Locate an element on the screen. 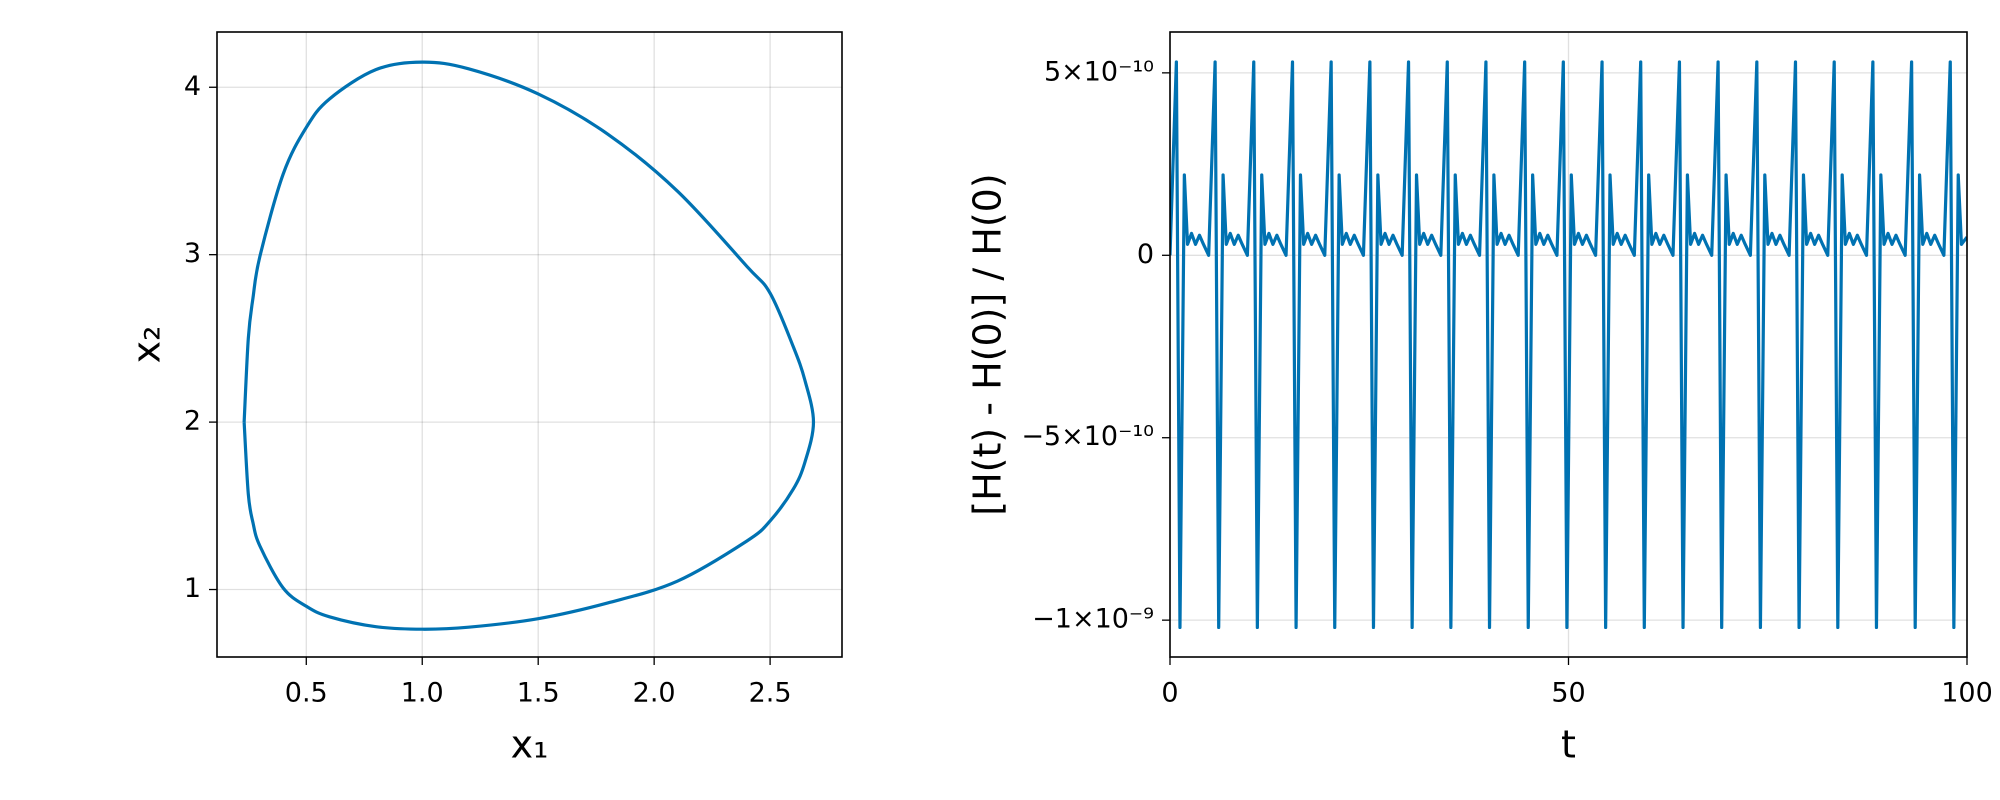 Image resolution: width=2000 pixels, height=800 pixels. y-tick-label: −5×10⁻¹⁰ is located at coordinates (1087, 436).